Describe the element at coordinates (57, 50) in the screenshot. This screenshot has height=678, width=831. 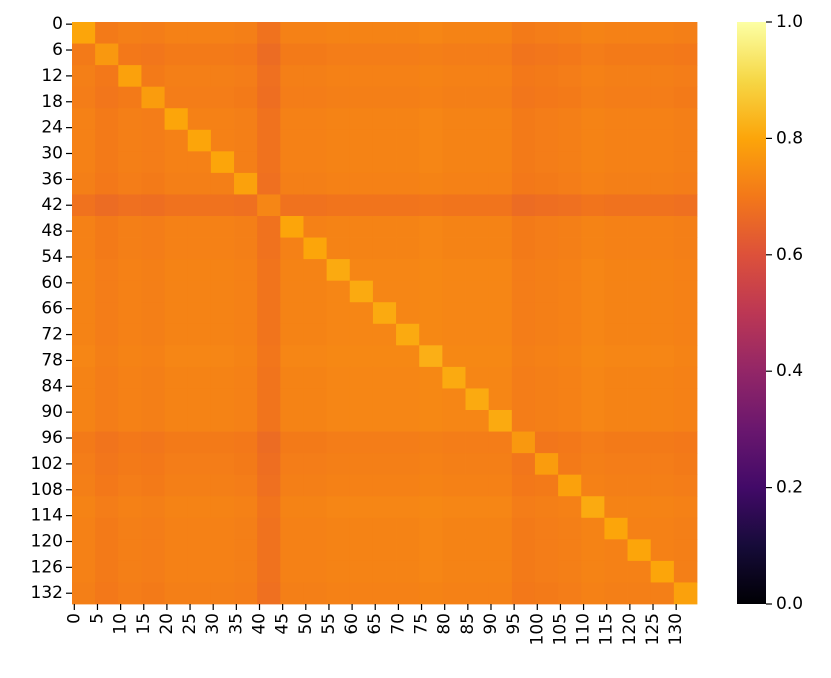
I see `y-tick-label: 6` at that location.